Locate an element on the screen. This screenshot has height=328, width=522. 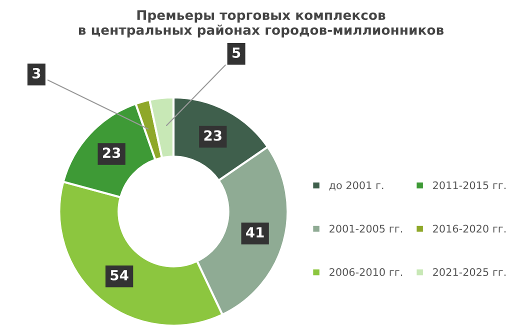
legend-label: до 2001 г. is located at coordinates (356, 185).